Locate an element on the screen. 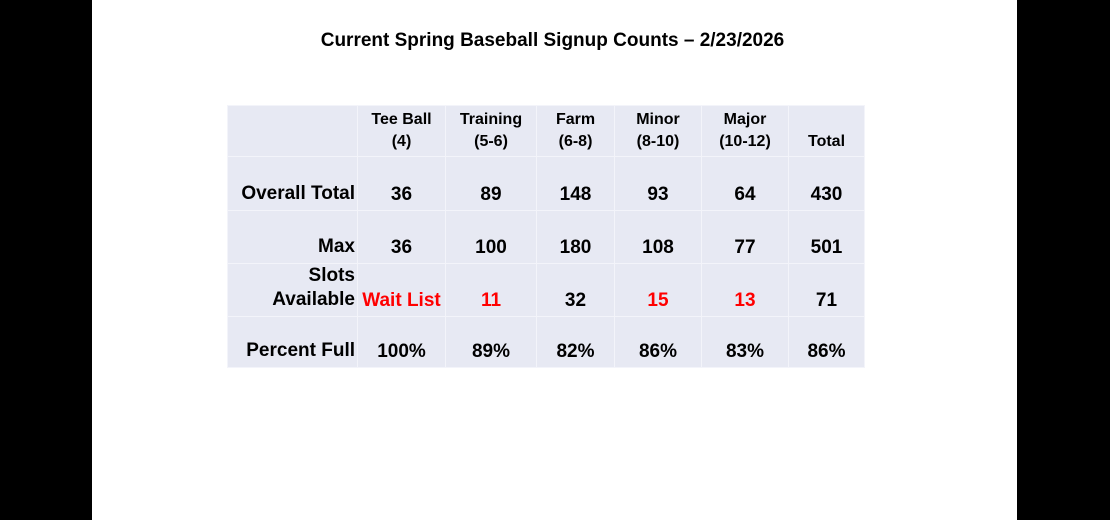 This screenshot has height=520, width=1110. cell: 108 is located at coordinates (658, 237).